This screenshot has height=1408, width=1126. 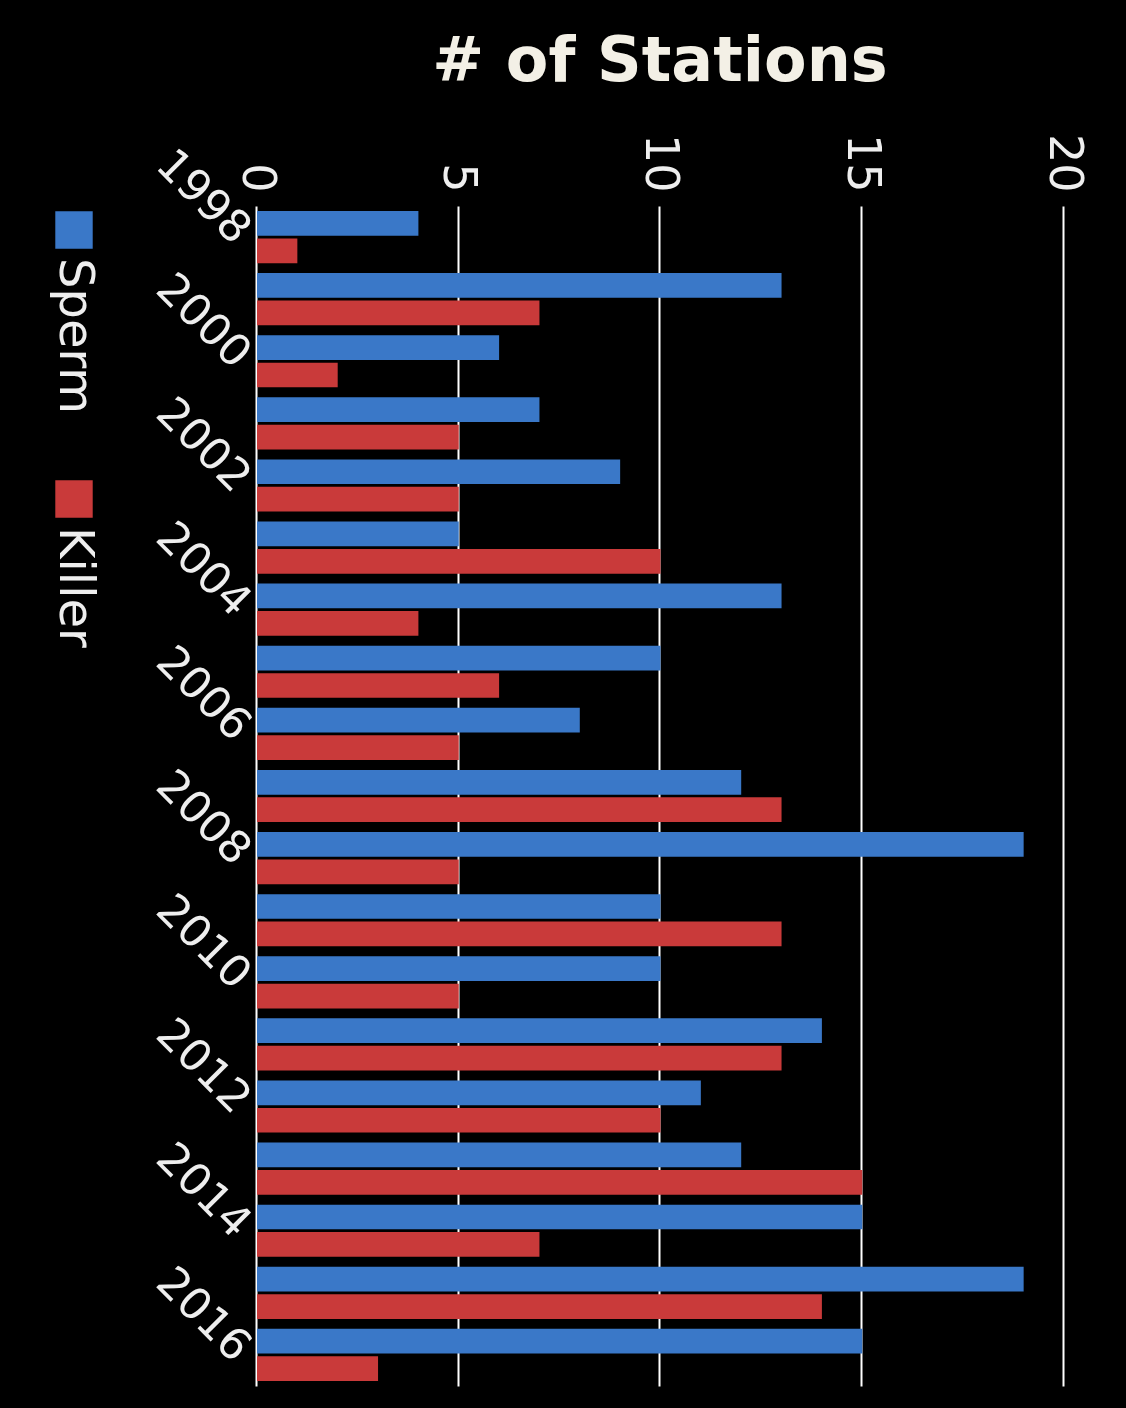 What do you see at coordinates (460, 178) in the screenshot?
I see `x-tick-label: 5` at bounding box center [460, 178].